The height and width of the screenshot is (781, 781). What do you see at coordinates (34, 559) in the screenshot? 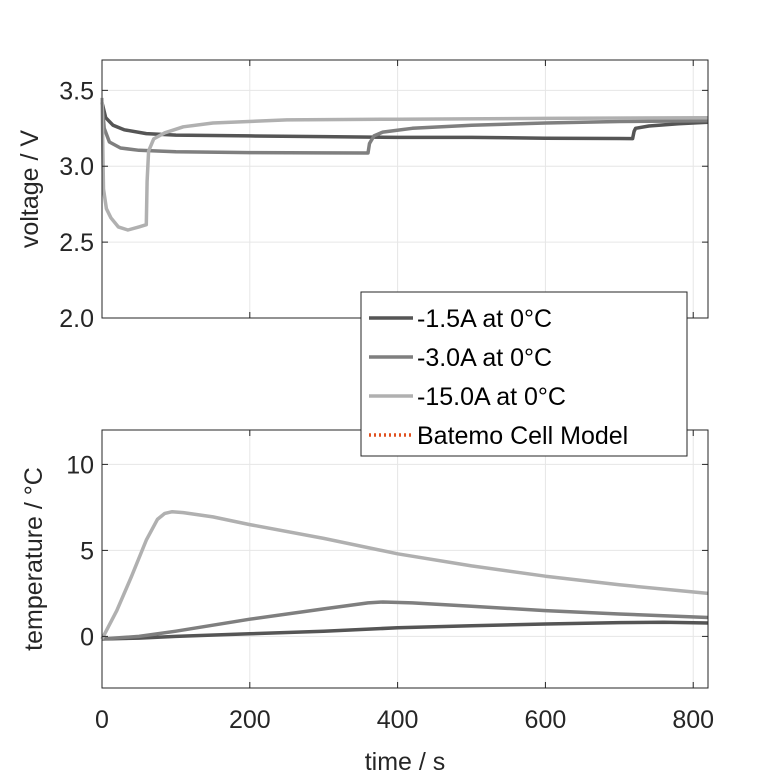
I see `y-axis-label: temperature / °C` at bounding box center [34, 559].